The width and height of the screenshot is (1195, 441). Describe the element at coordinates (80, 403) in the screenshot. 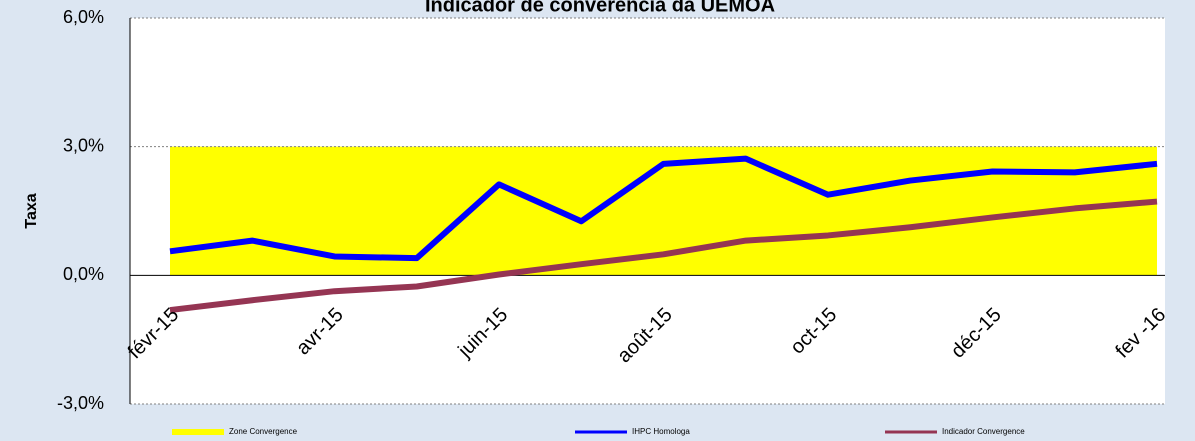

I see `y-tick-label: -3,0%` at that location.